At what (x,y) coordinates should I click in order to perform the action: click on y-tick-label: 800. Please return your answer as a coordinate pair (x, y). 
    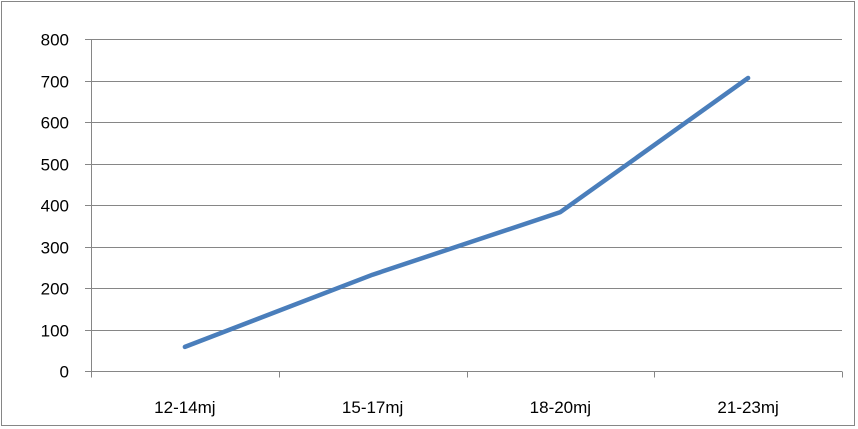
    Looking at the image, I should click on (55, 40).